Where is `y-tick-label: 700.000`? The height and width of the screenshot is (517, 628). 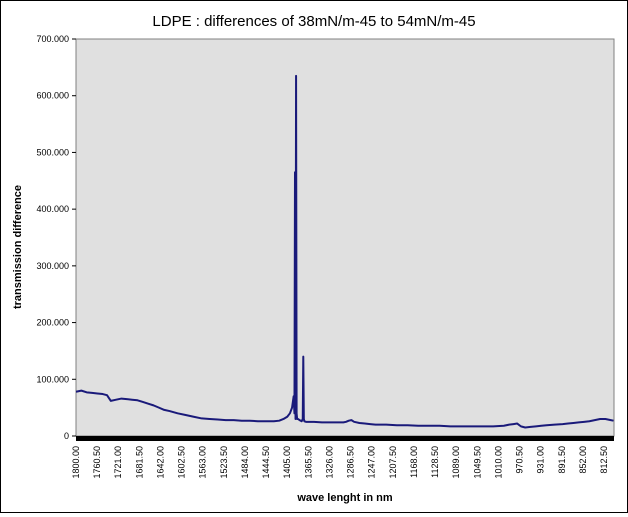
y-tick-label: 700.000 is located at coordinates (52, 39).